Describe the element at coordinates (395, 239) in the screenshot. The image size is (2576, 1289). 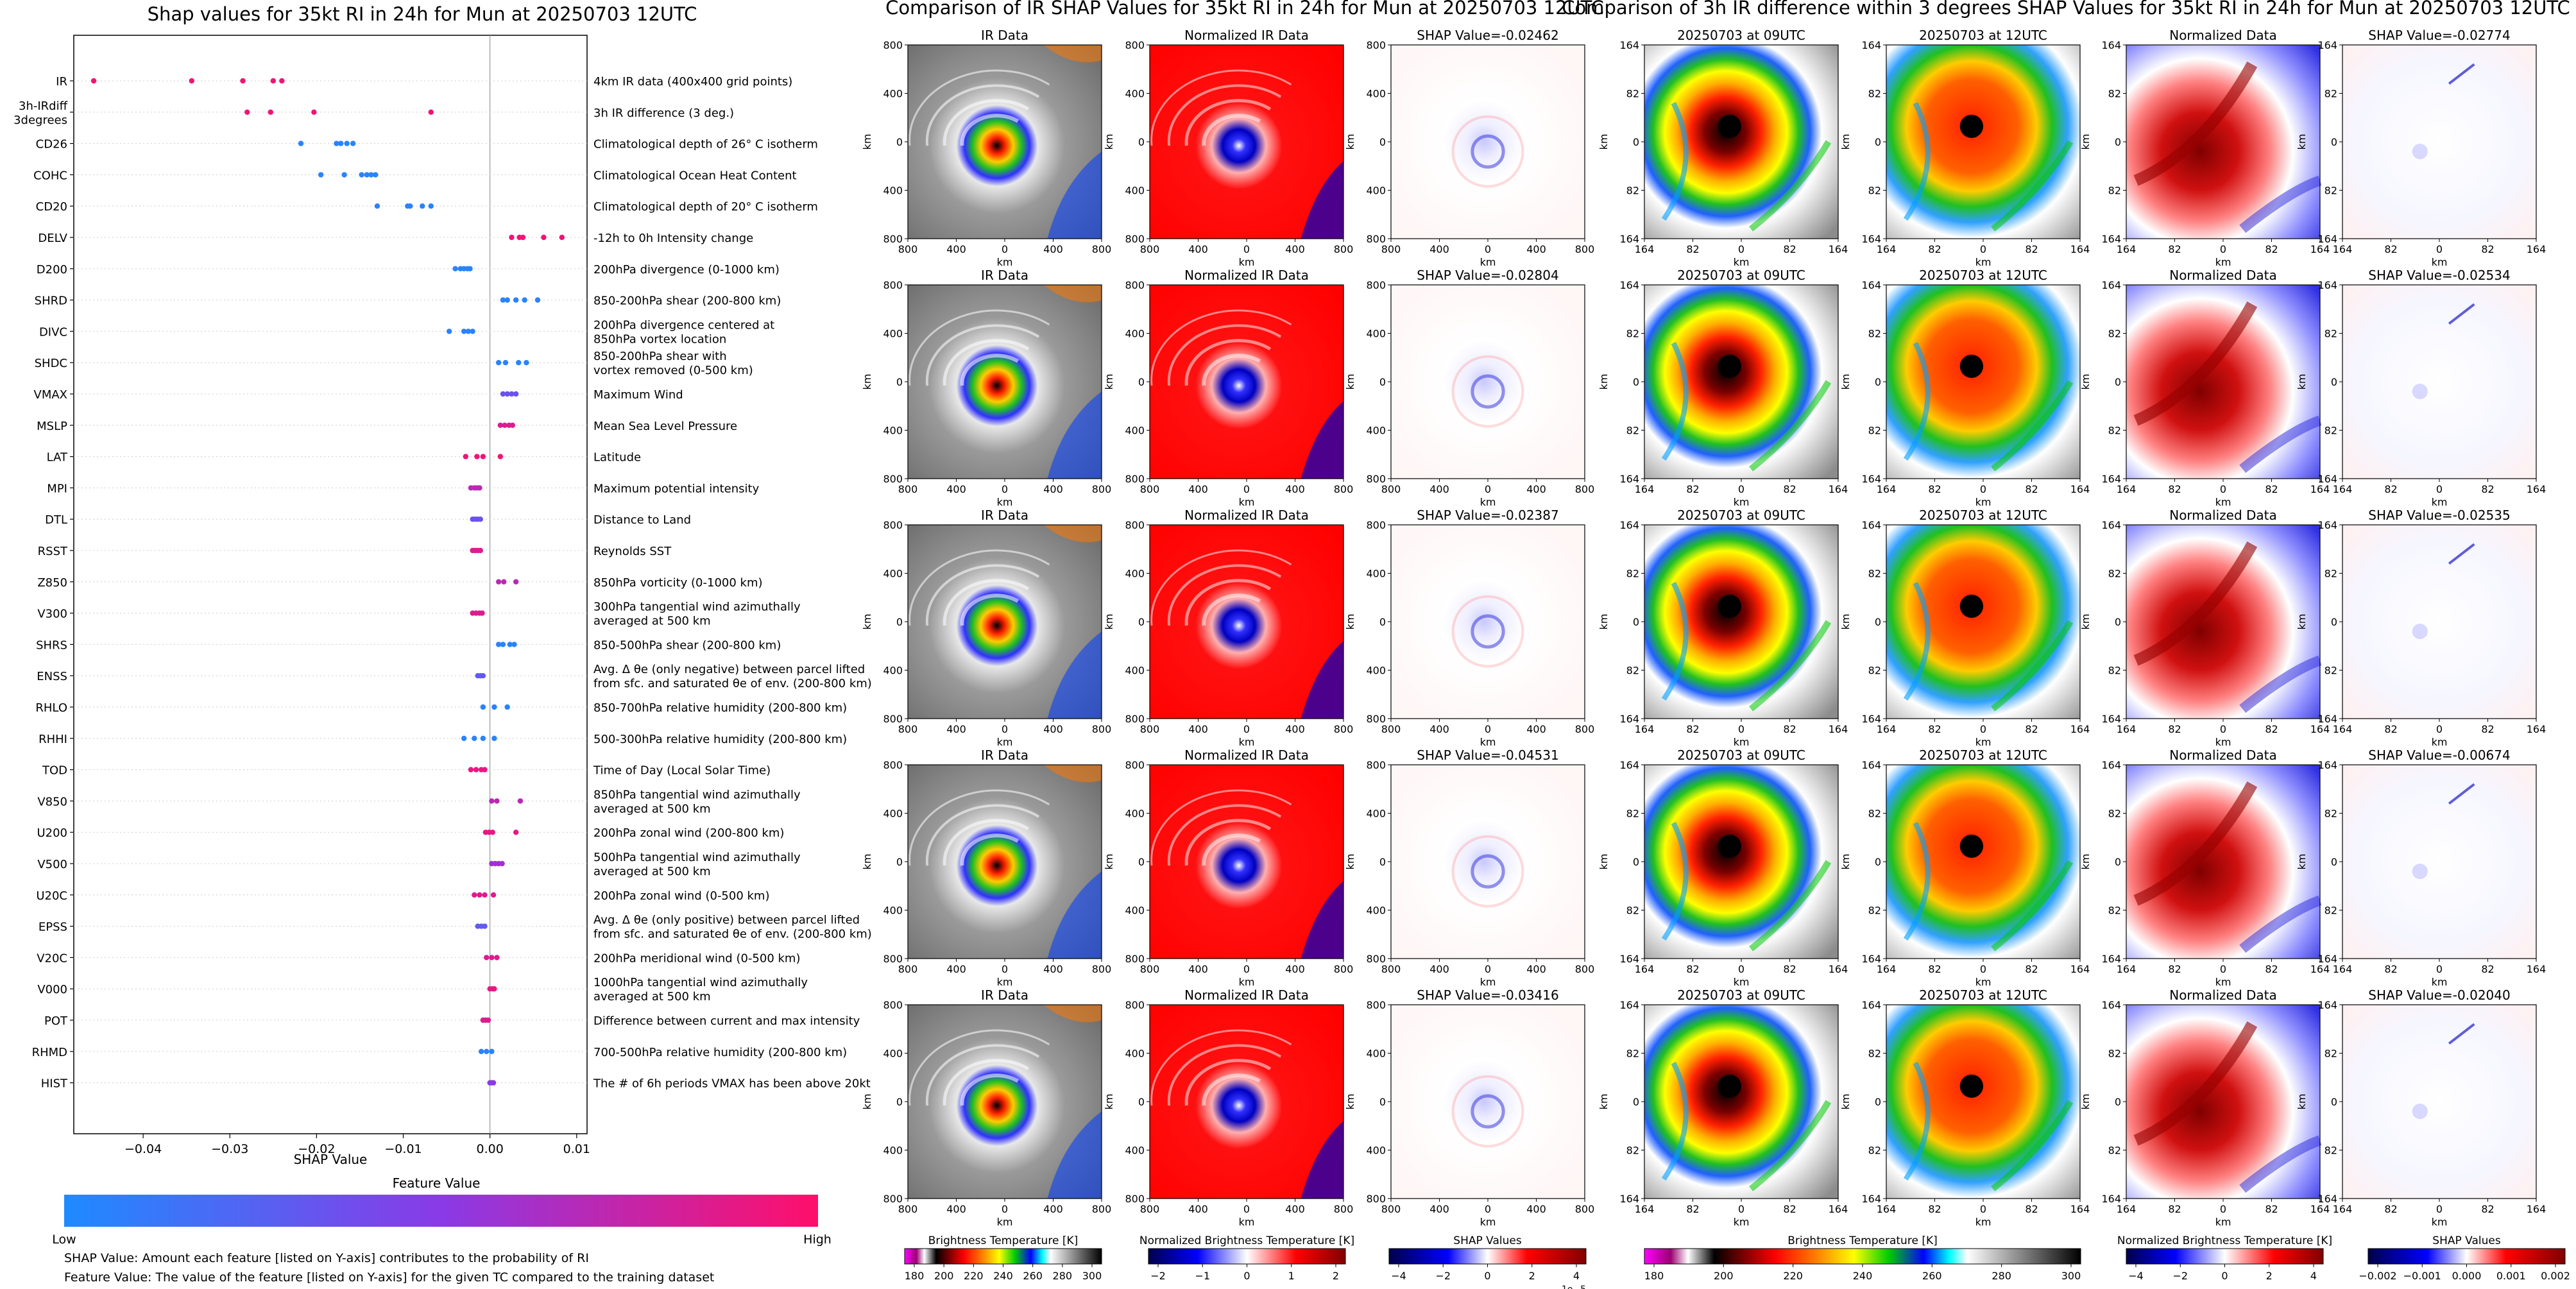
I see `feature-row: DELV -12h to 0h Intensity change` at that location.